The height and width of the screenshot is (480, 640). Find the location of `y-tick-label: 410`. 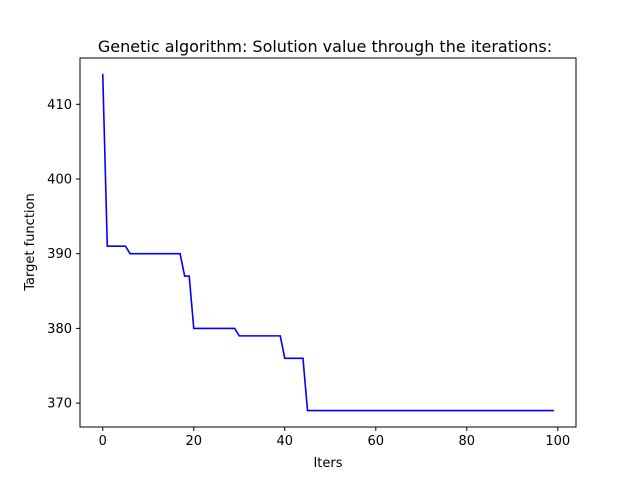

y-tick-label: 410 is located at coordinates (59, 105).